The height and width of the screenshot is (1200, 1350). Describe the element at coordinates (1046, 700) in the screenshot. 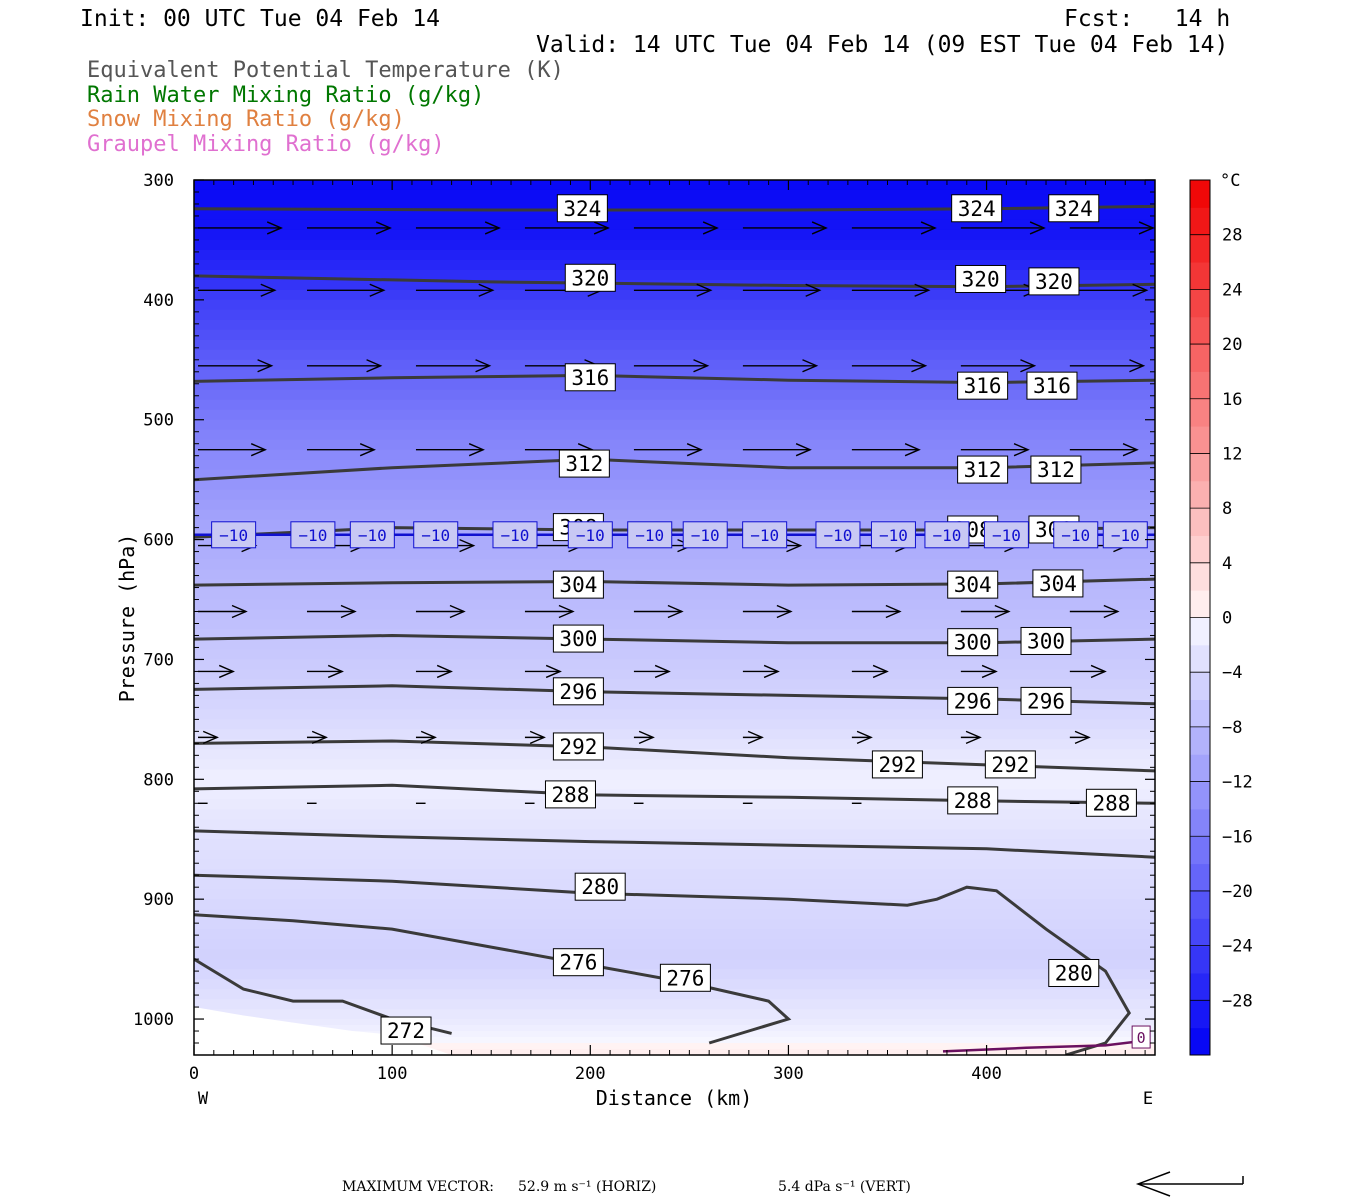

I see `contour-label: 296` at that location.